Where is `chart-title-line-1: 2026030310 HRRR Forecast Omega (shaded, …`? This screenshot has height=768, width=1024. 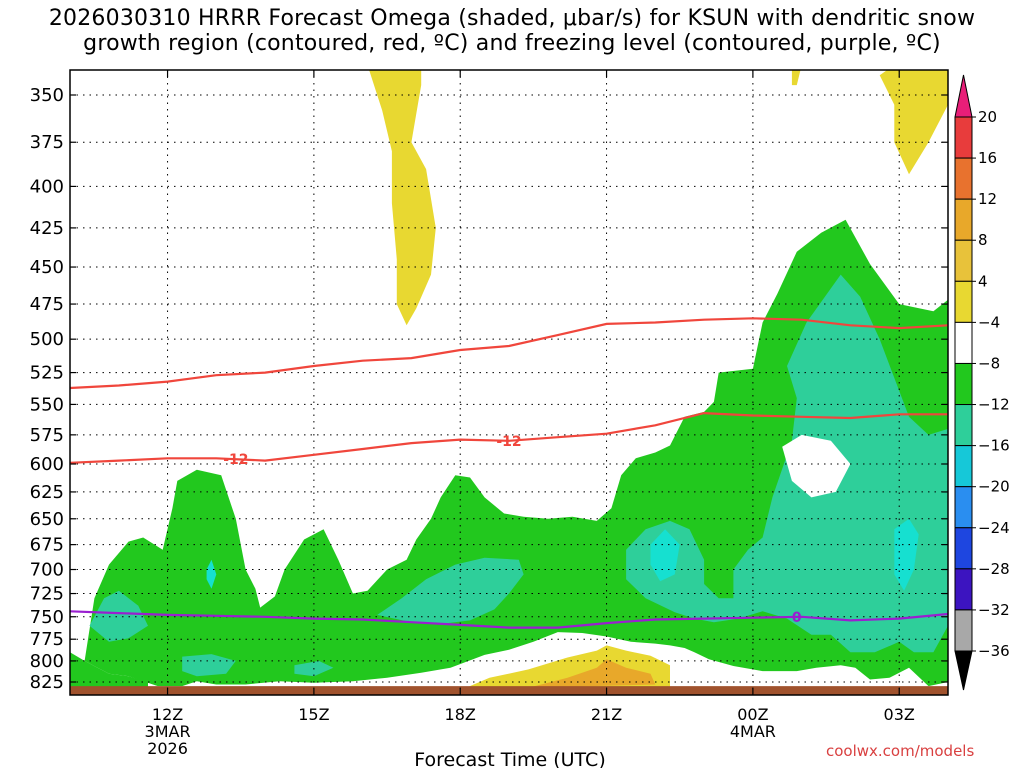 chart-title-line-1: 2026030310 HRRR Forecast Omega (shaded, … is located at coordinates (512, 18).